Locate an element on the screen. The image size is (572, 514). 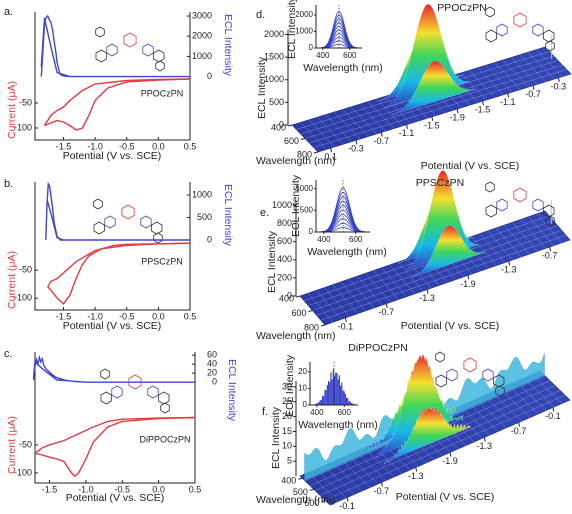
inset-x-tick-label: 600 is located at coordinates (350, 55).